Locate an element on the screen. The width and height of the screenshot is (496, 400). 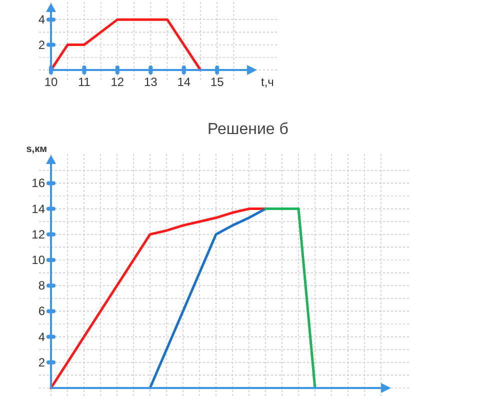
x-tick-label: 11 is located at coordinates (84, 82).